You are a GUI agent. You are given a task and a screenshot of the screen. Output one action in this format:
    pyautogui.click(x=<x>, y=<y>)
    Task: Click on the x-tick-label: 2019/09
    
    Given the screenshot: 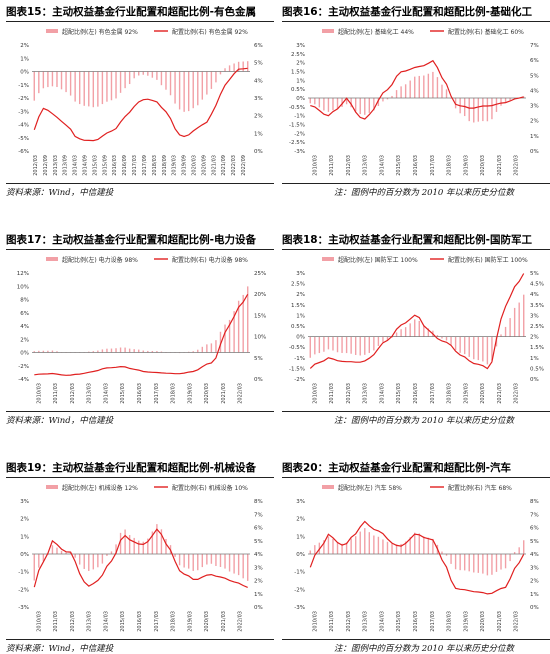 What is the action you would take?
    pyautogui.click(x=185, y=165)
    